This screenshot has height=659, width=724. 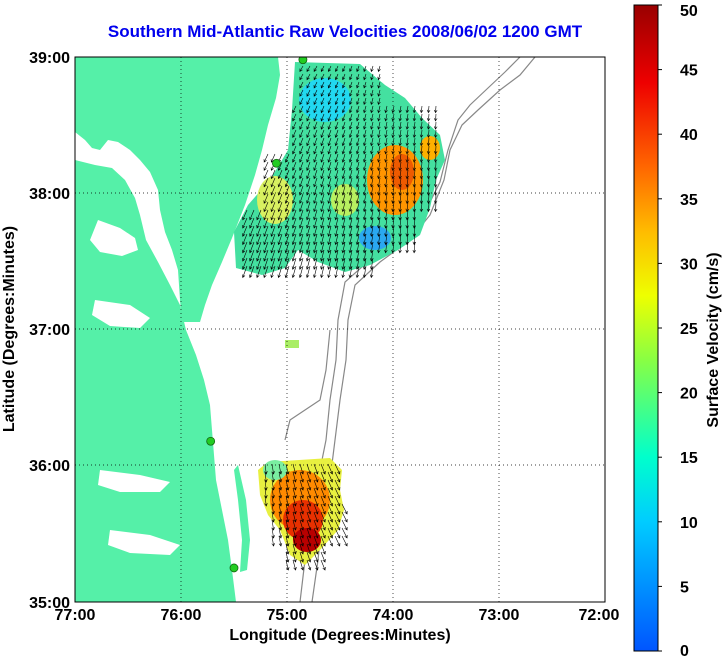 I want to click on colorbar-tick-label: 10, so click(x=689, y=523).